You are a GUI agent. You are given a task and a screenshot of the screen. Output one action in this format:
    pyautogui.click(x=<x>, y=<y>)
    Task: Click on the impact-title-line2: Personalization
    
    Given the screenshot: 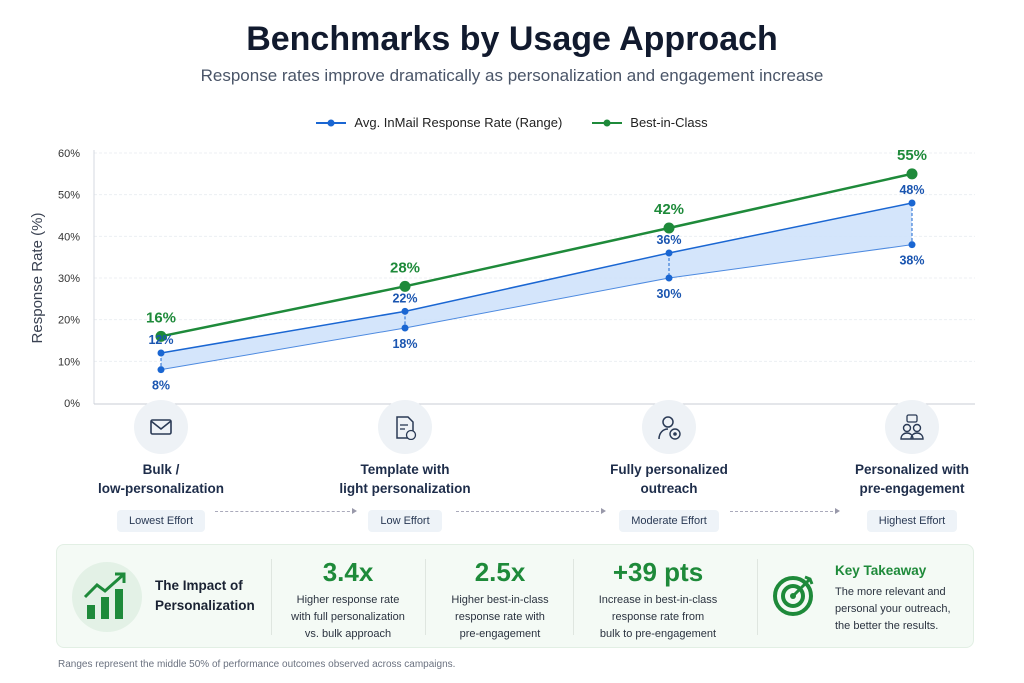 What is the action you would take?
    pyautogui.click(x=205, y=605)
    